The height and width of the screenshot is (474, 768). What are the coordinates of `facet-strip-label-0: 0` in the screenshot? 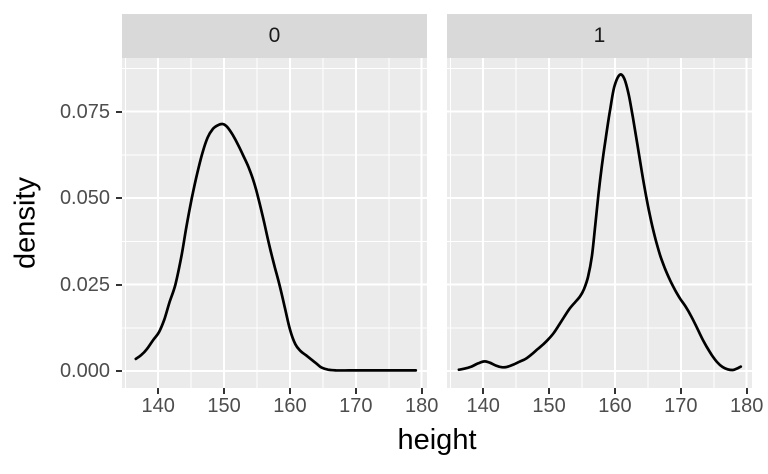 It's located at (274, 35).